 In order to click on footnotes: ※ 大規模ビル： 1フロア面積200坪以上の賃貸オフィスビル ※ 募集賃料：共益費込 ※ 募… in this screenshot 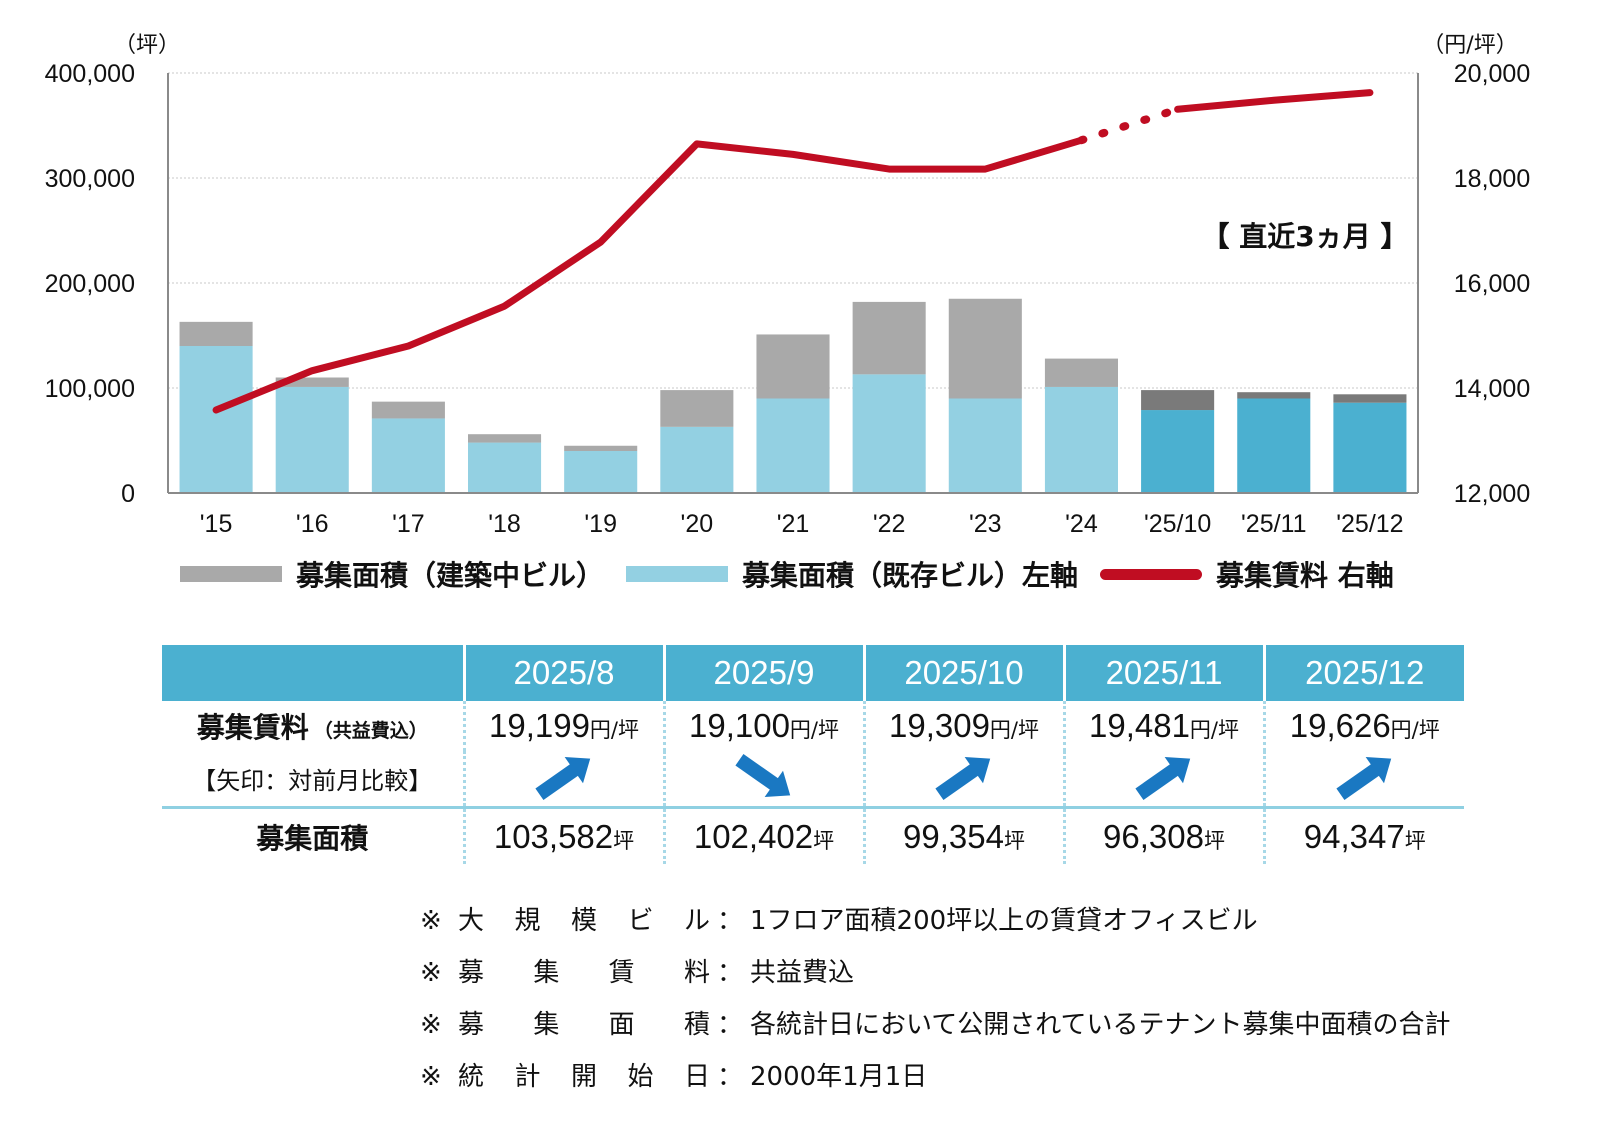, I will do `click(935, 999)`.